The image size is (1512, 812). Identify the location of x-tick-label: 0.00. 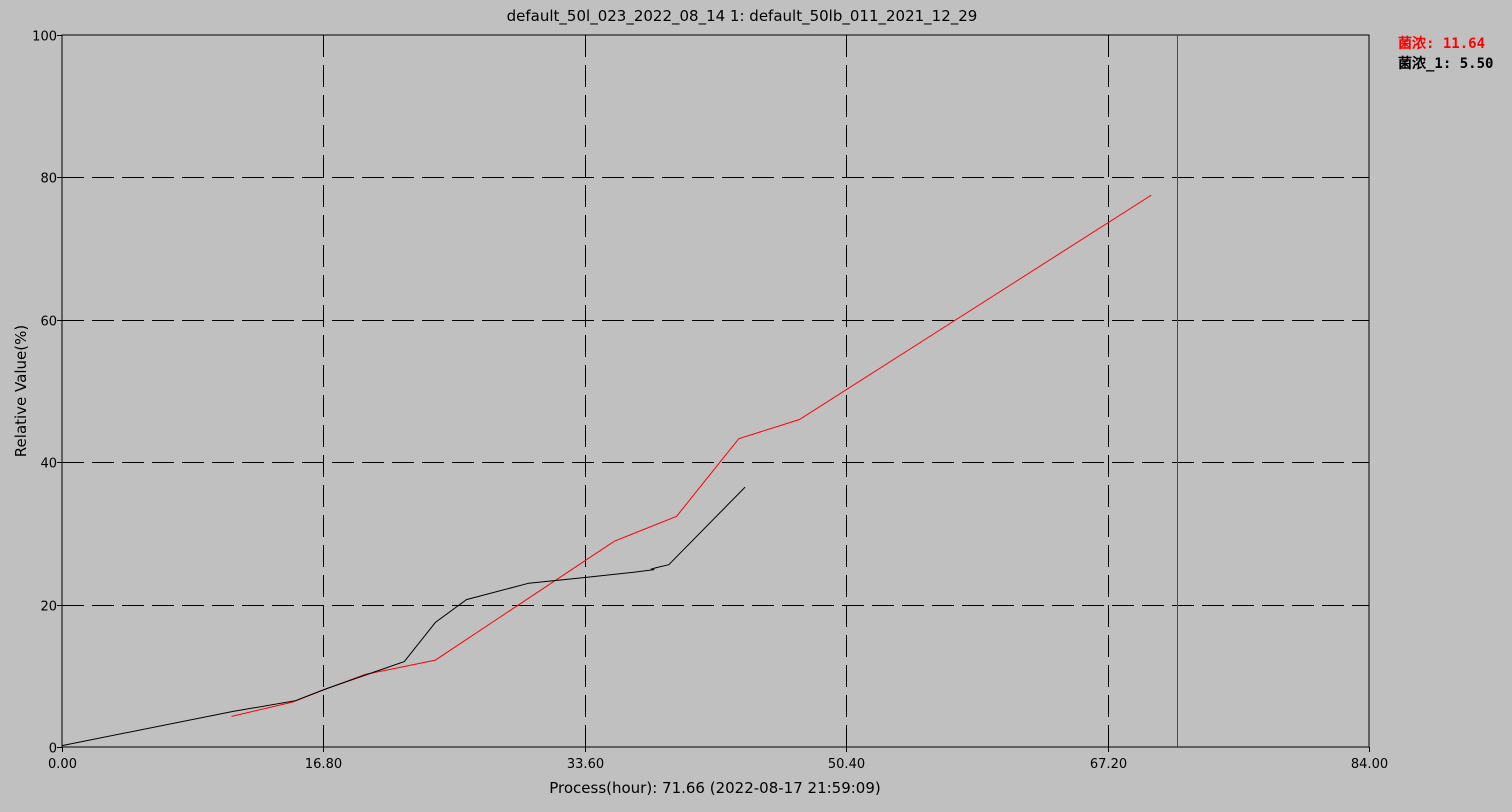
(62, 764).